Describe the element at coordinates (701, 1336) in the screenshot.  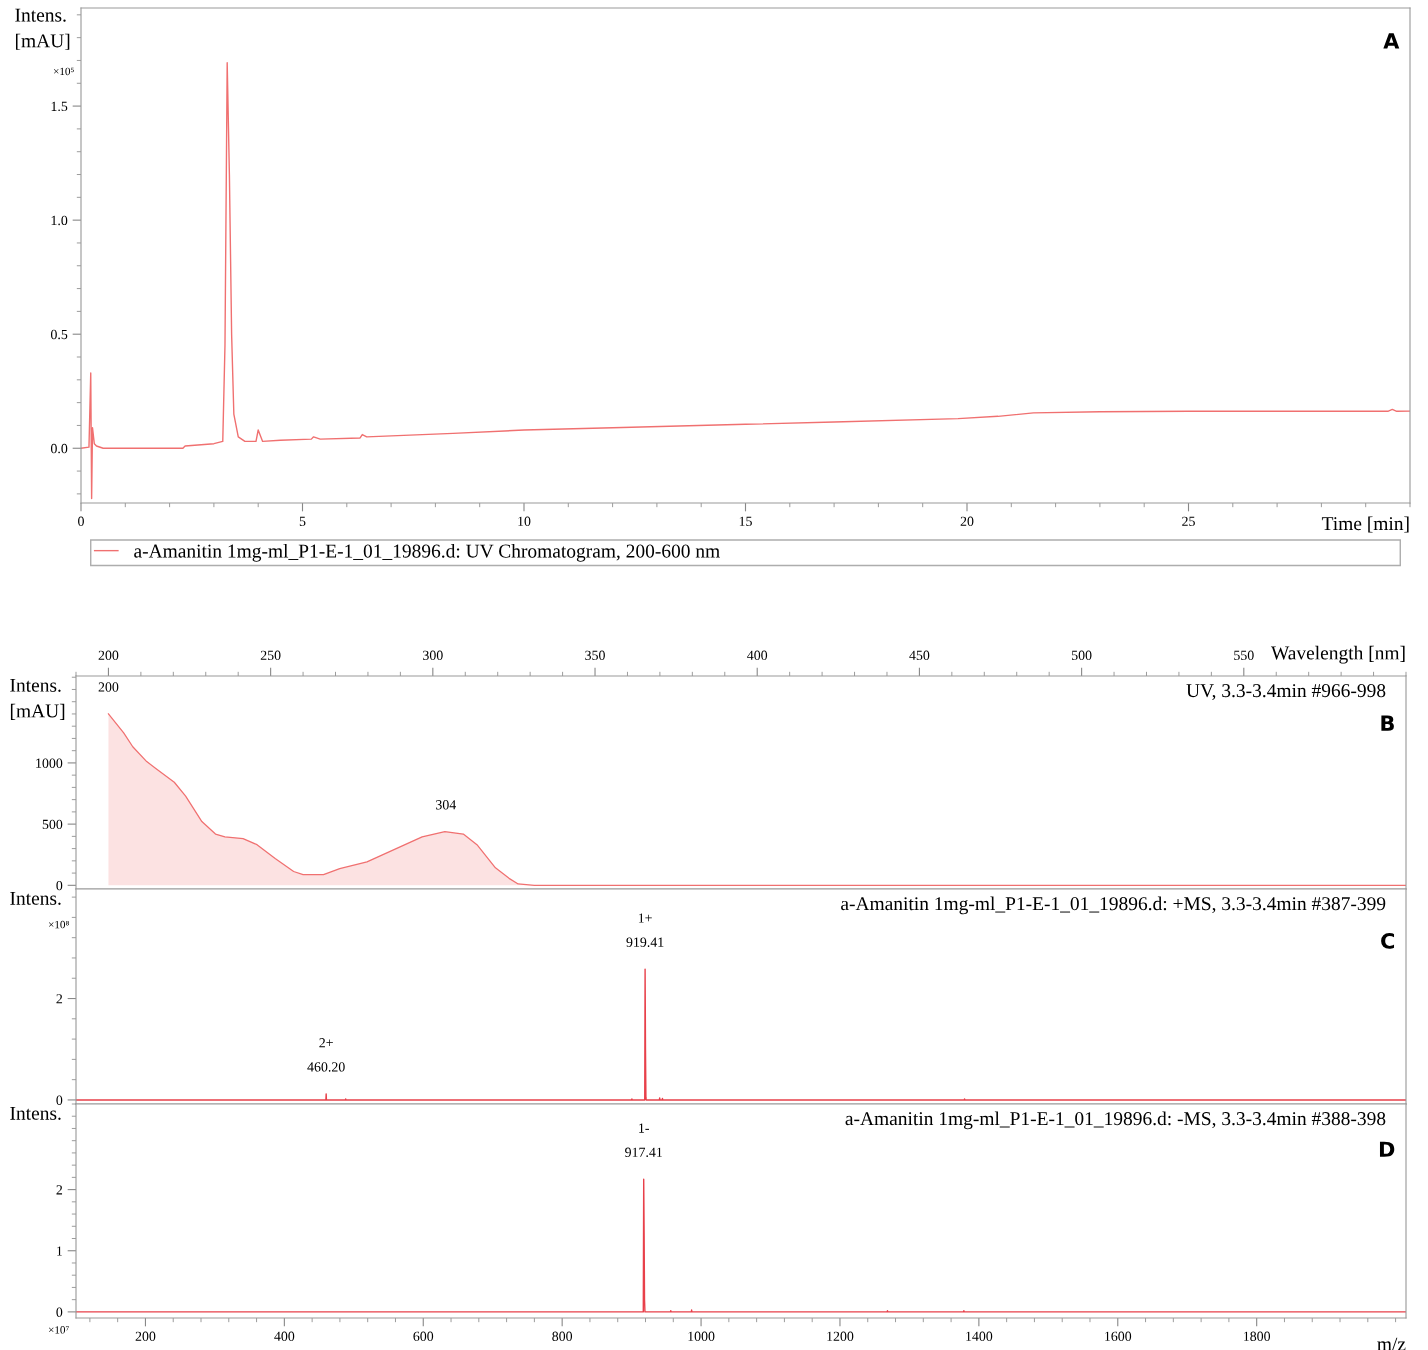
I see `x-tick-label: 1000` at that location.